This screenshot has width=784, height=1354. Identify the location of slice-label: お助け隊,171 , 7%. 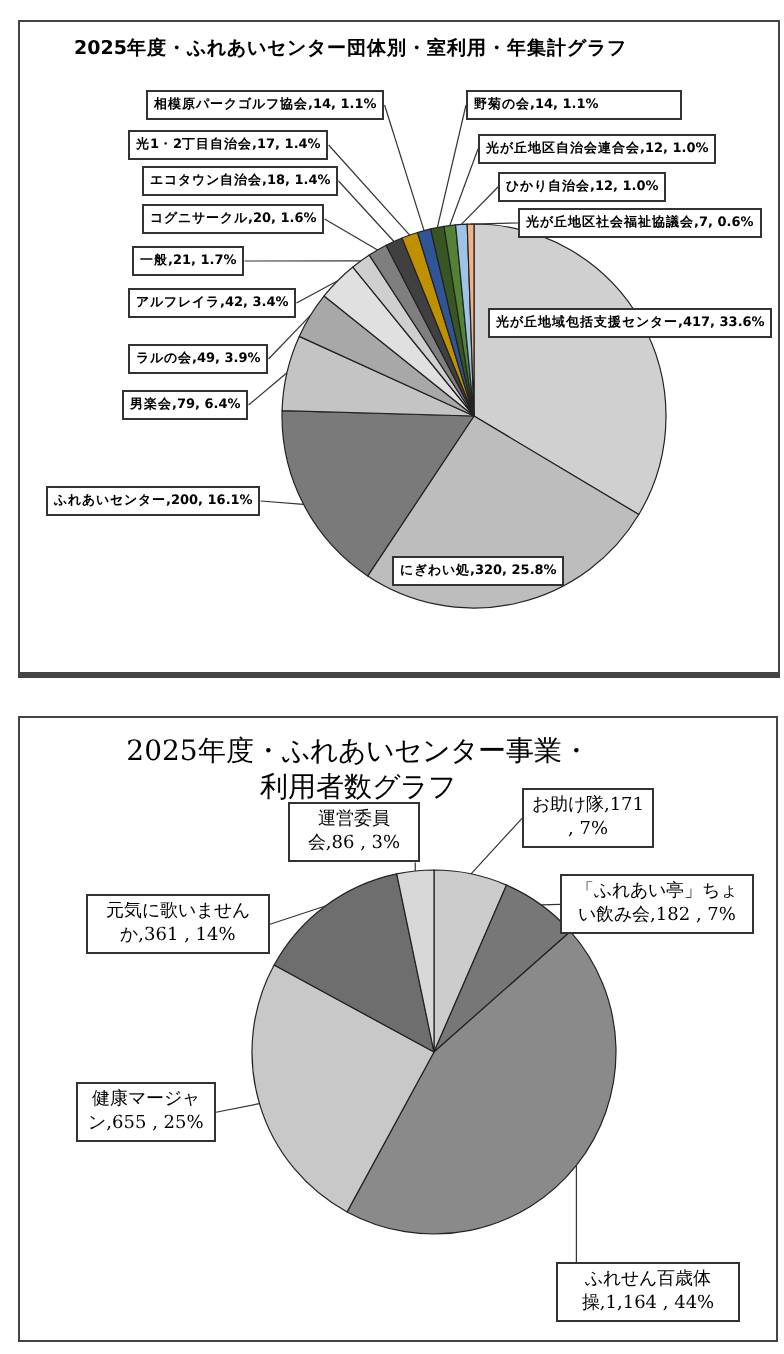
(588, 818).